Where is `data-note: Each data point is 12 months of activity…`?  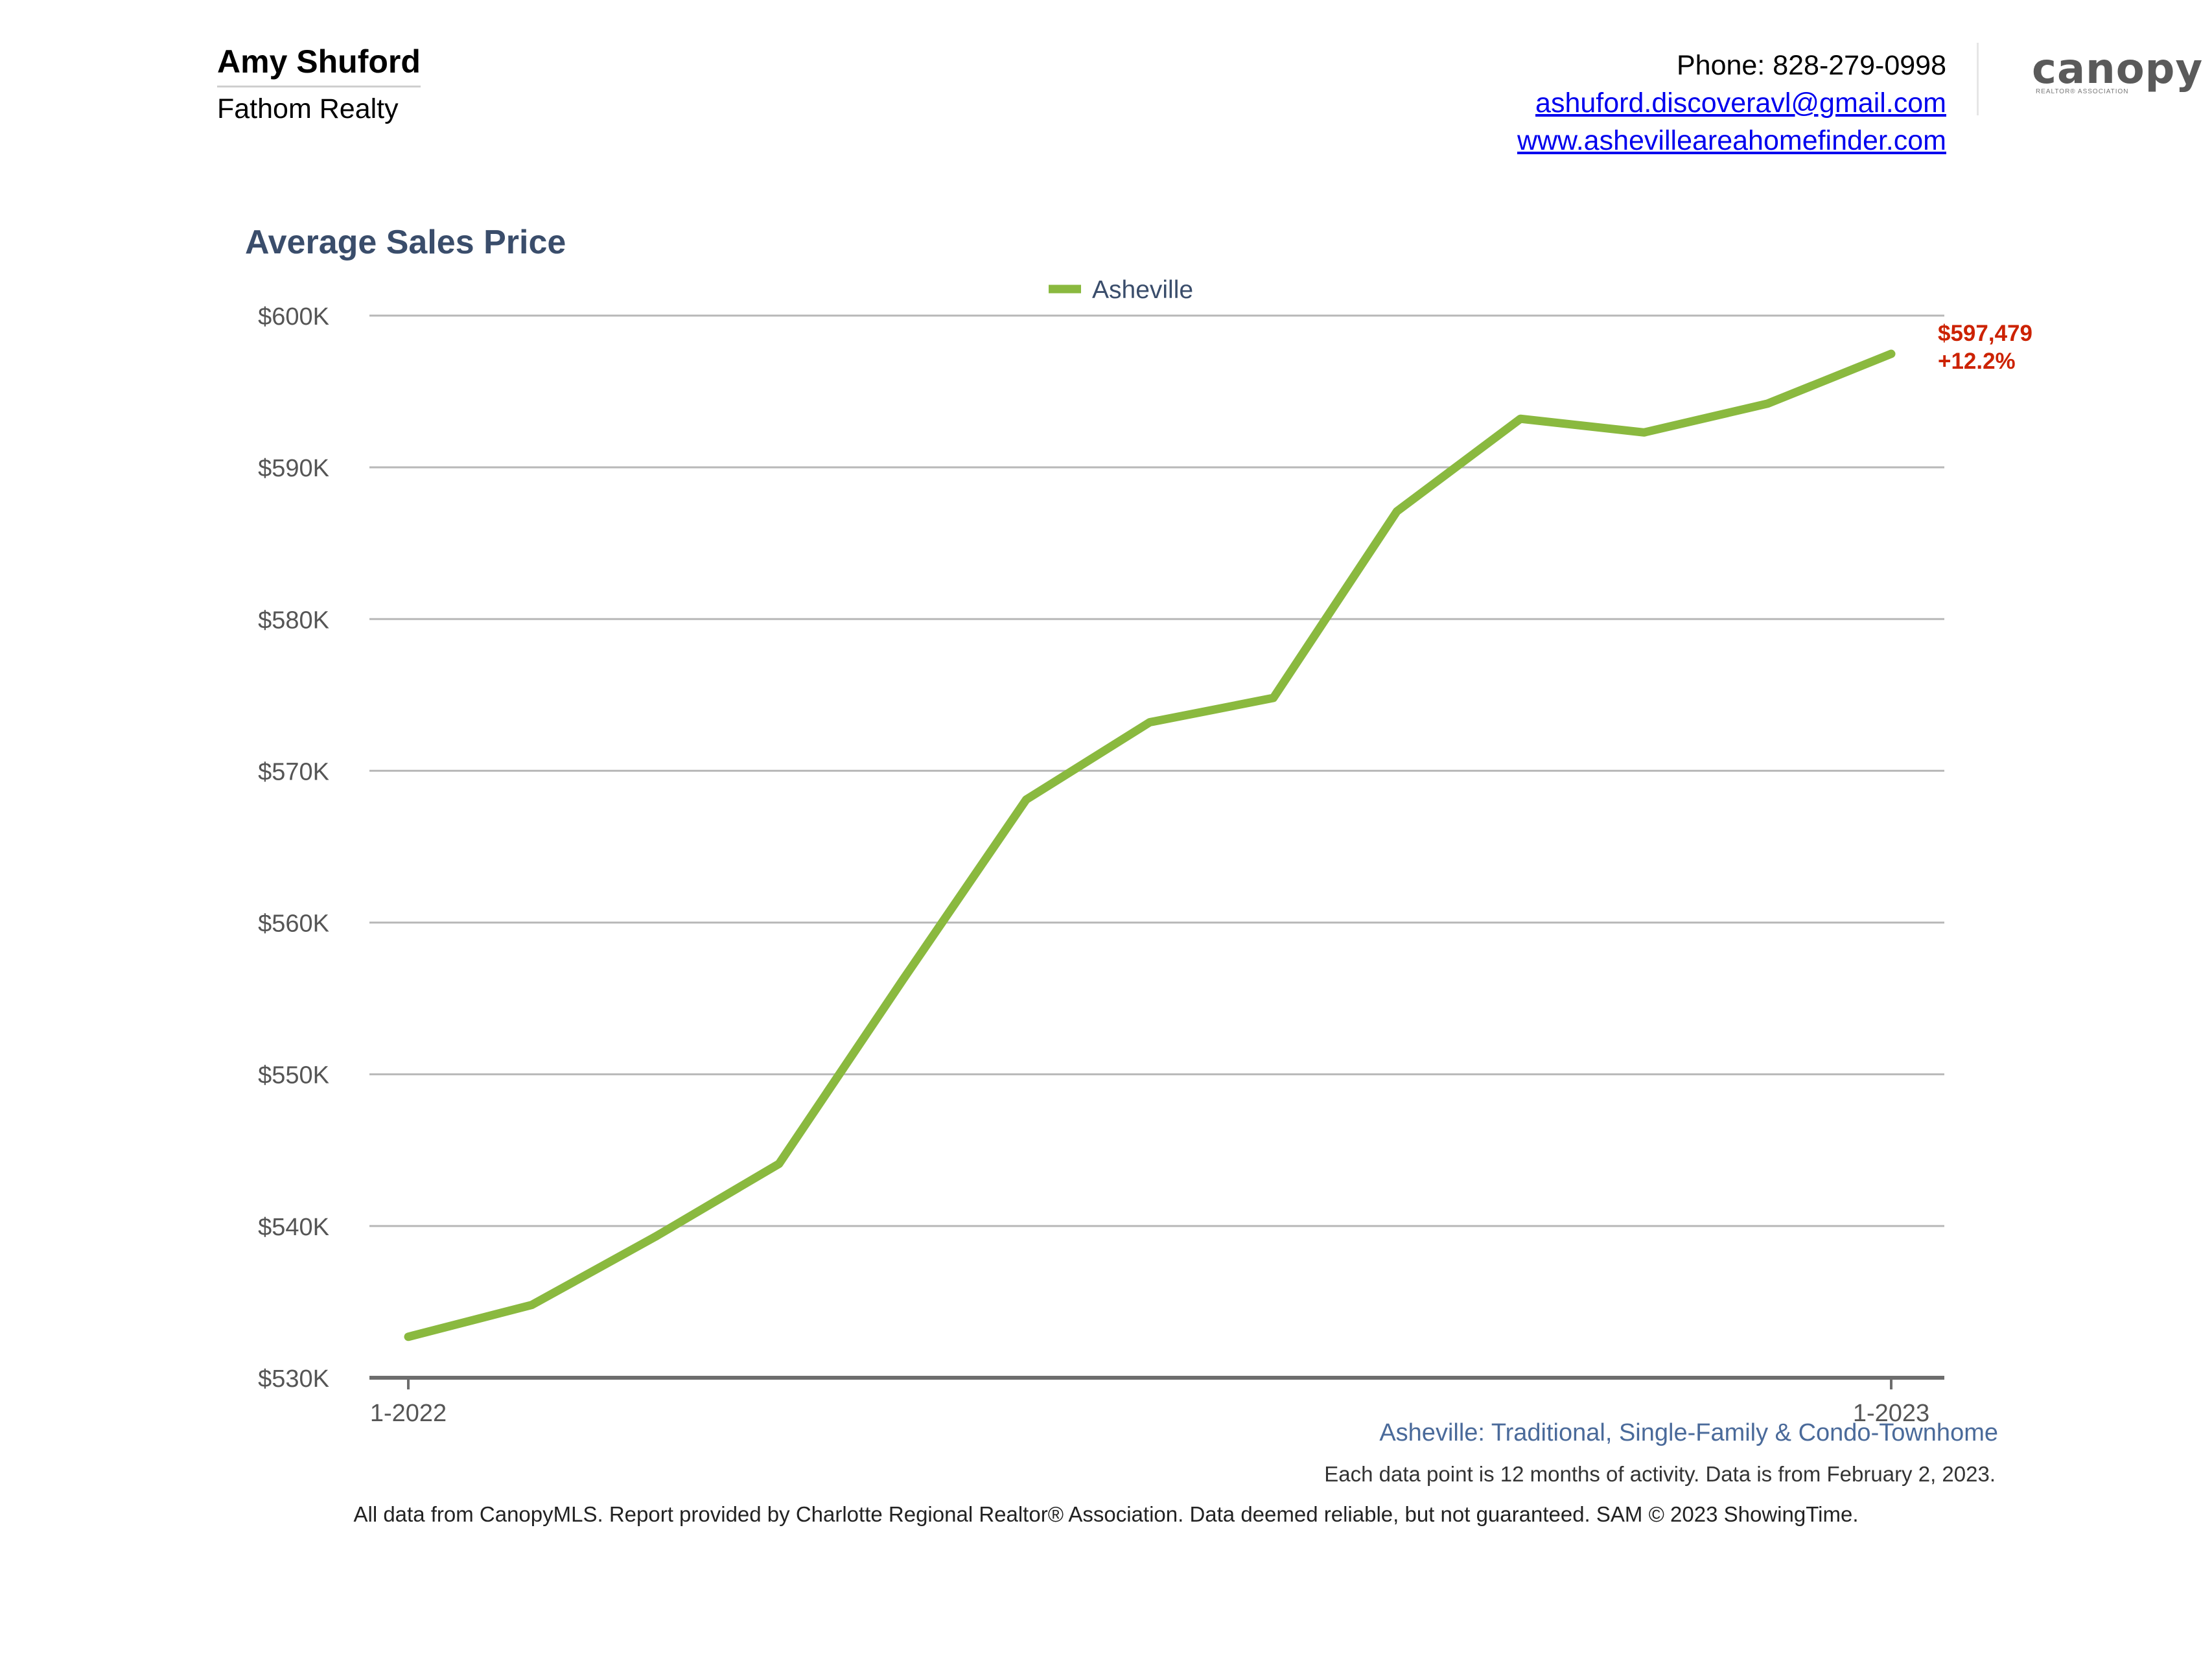
data-note: Each data point is 12 months of activity… is located at coordinates (1660, 1474).